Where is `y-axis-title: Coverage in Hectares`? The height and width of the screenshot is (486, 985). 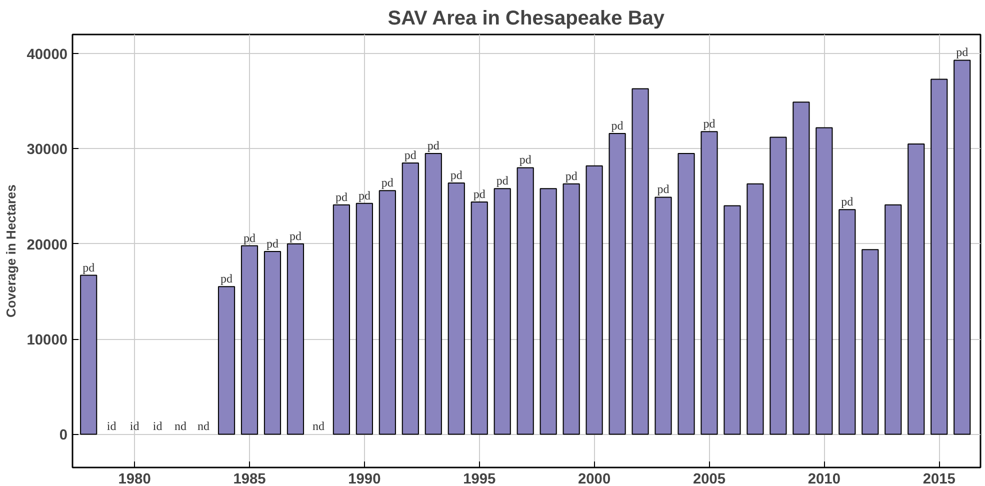
y-axis-title: Coverage in Hectares is located at coordinates (11, 251).